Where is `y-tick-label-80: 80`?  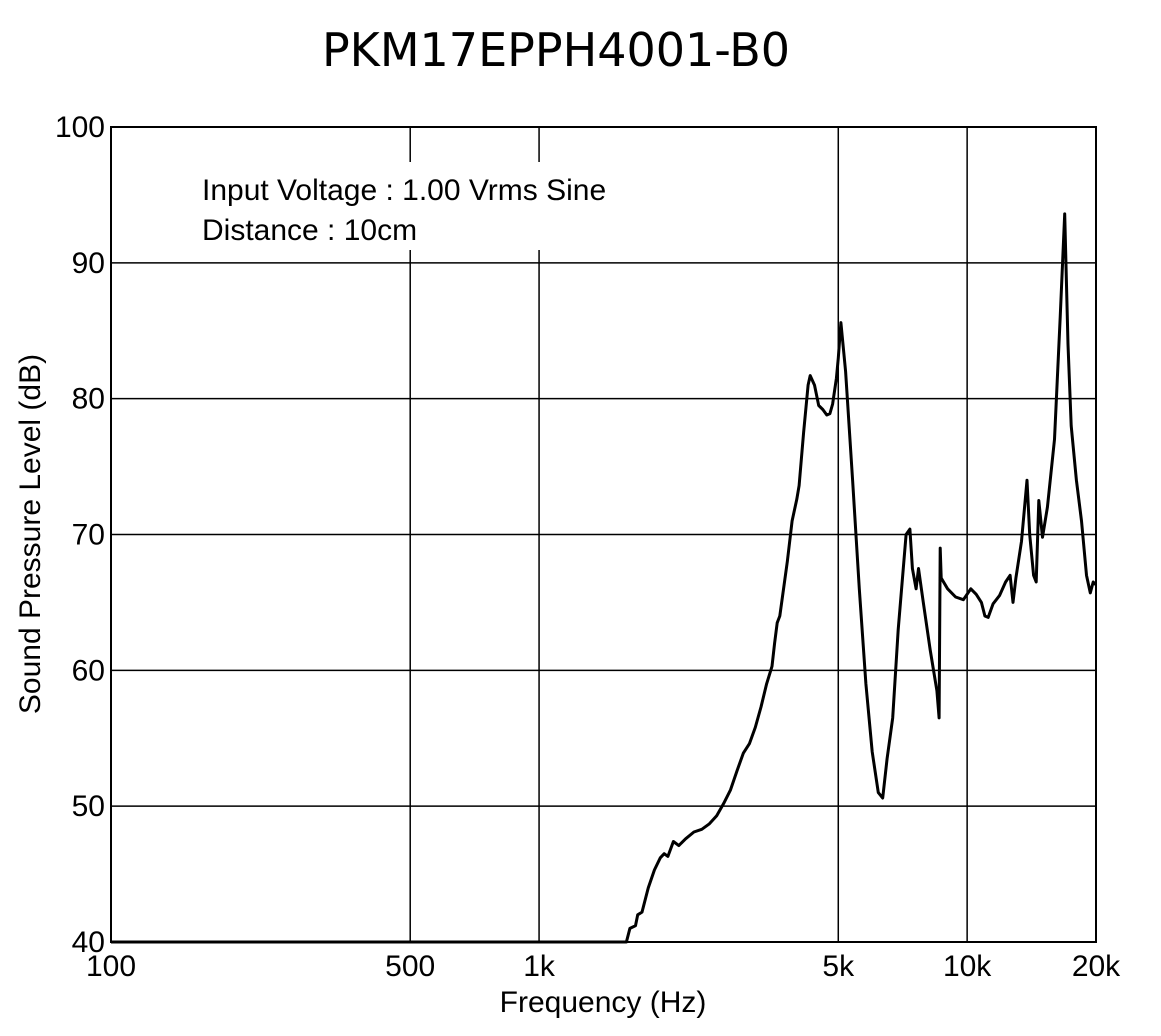
y-tick-label-80: 80 is located at coordinates (88, 399).